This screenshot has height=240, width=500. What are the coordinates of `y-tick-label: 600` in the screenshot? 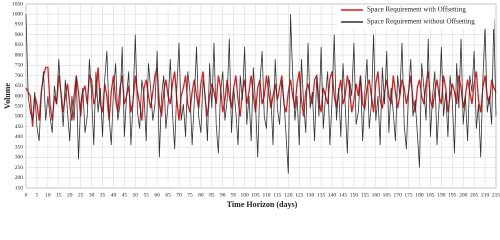 It's located at (19, 96).